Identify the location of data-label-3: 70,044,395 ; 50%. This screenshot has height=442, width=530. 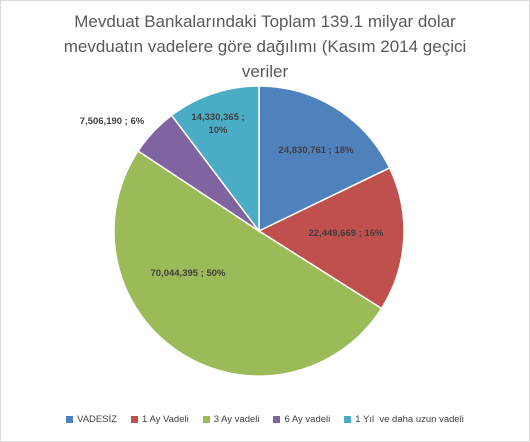
(188, 273).